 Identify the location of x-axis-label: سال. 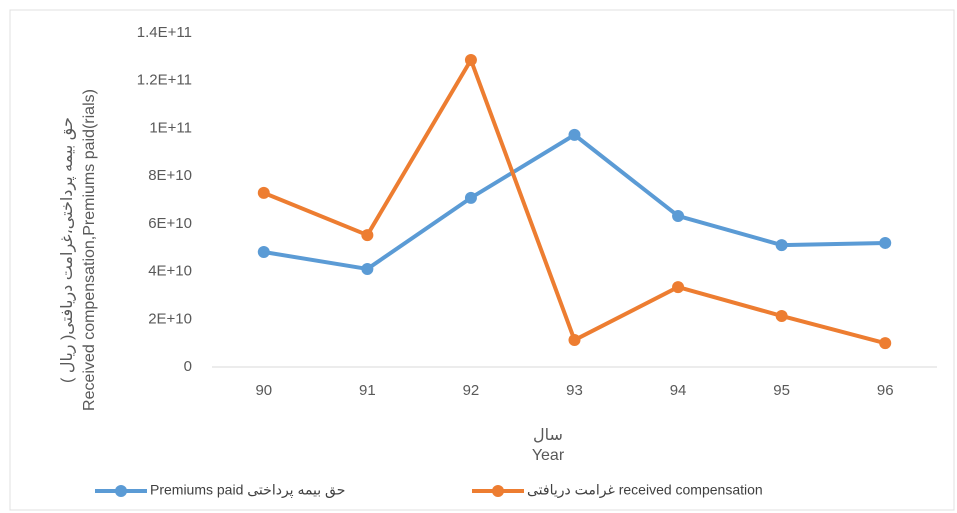
(548, 435).